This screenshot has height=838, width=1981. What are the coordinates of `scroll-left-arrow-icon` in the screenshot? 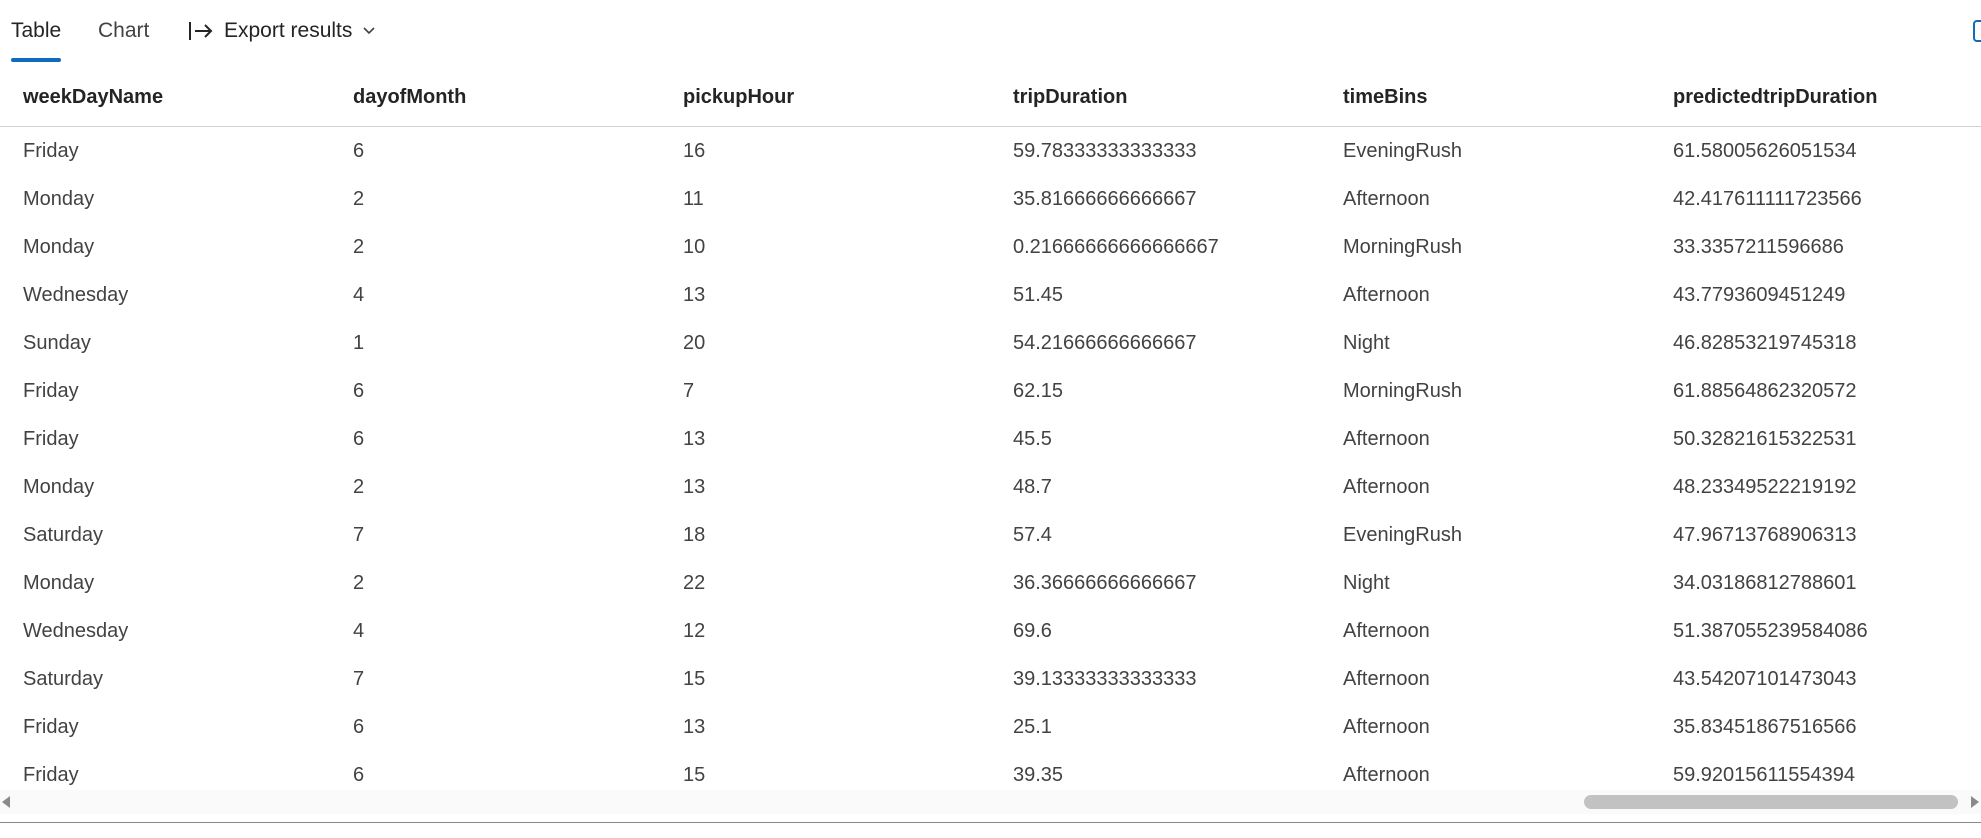 It's located at (6, 802).